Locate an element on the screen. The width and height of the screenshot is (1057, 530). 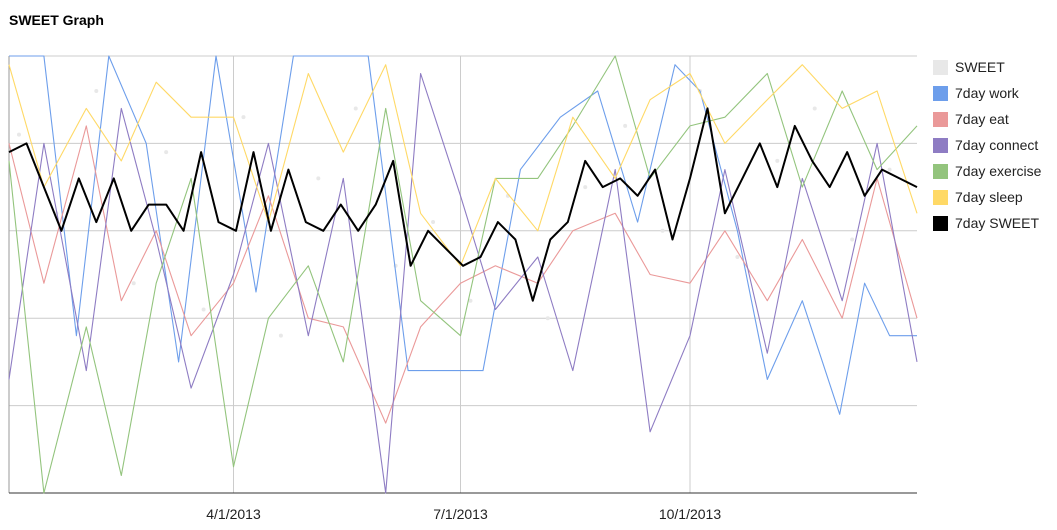
x-tick-label: 10/1/2013 is located at coordinates (690, 514).